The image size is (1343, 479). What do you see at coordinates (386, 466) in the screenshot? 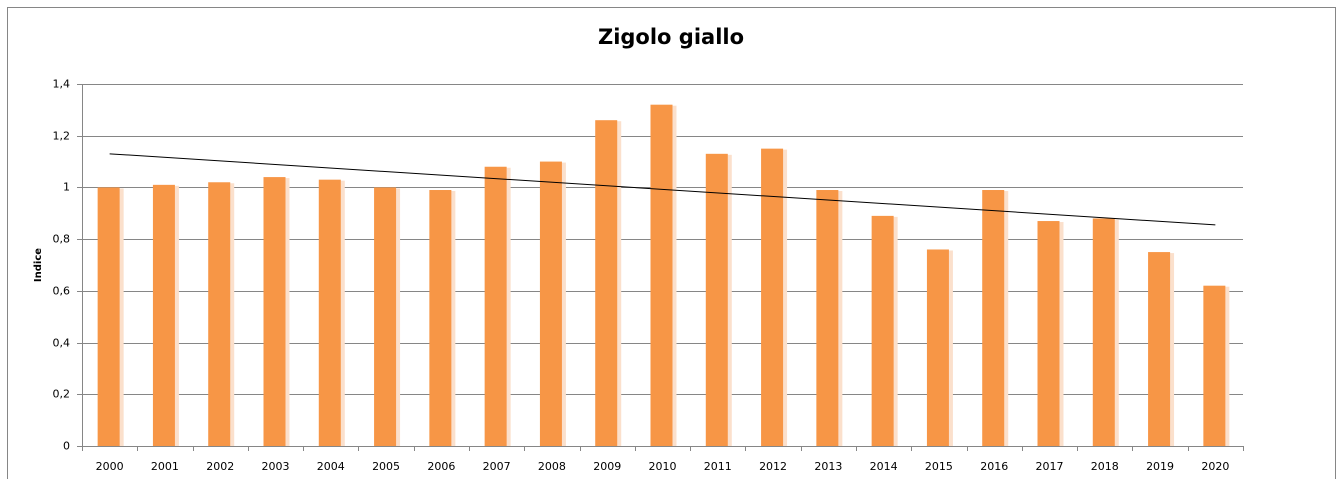
I see `x-tick-label: 2005` at bounding box center [386, 466].